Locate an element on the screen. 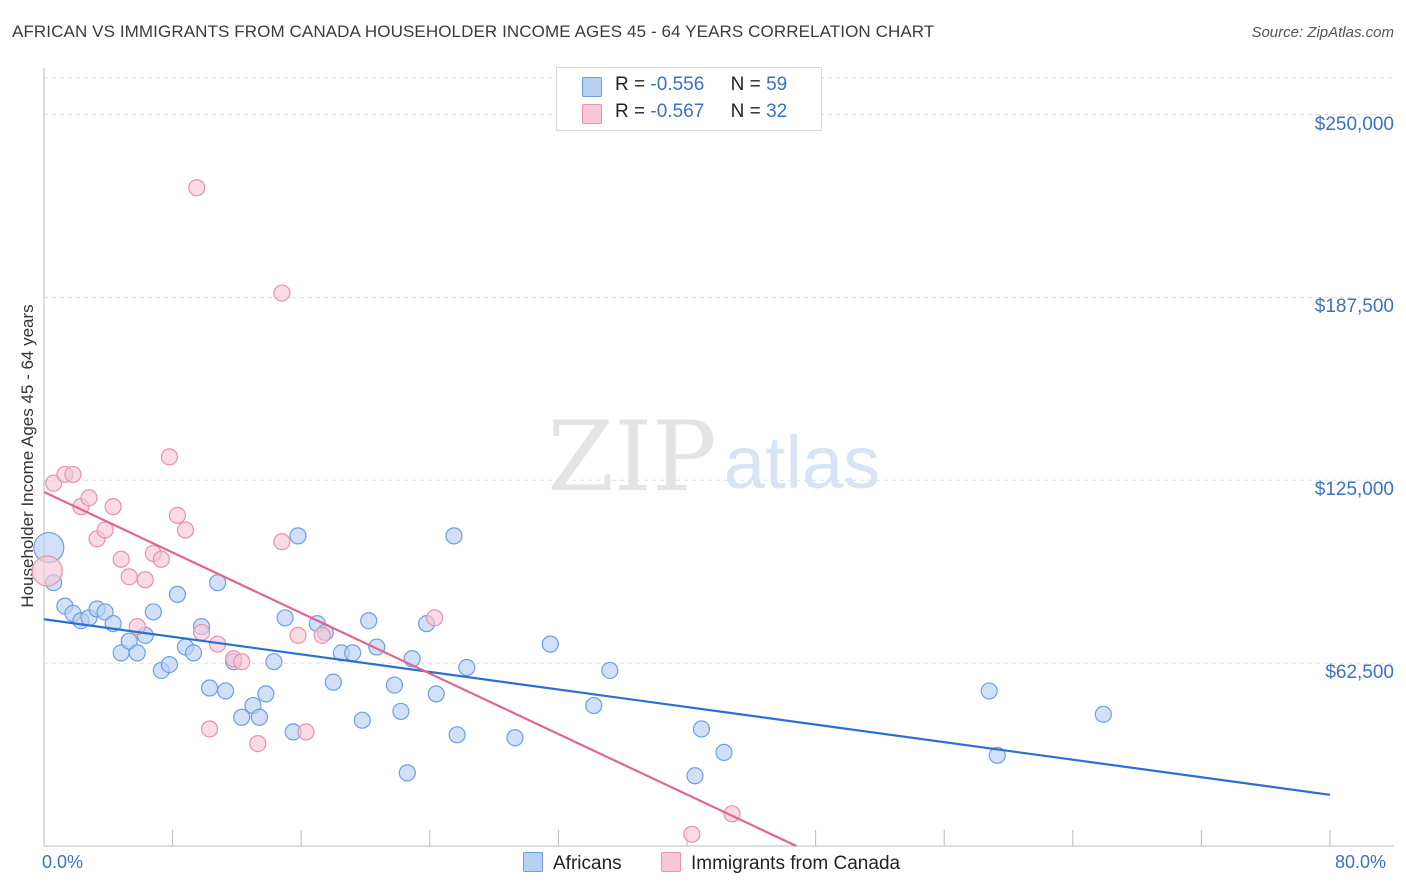  legend-swatch-africans is located at coordinates (592, 87).